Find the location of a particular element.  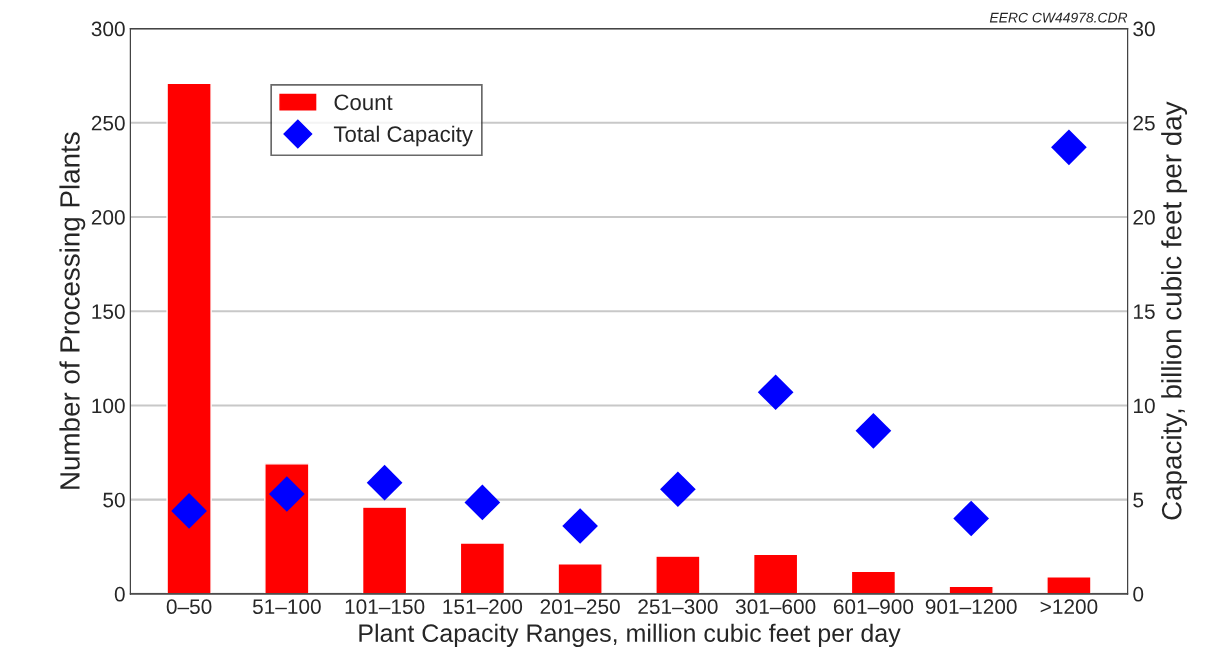

x-tick-label: 251–300 is located at coordinates (678, 607).